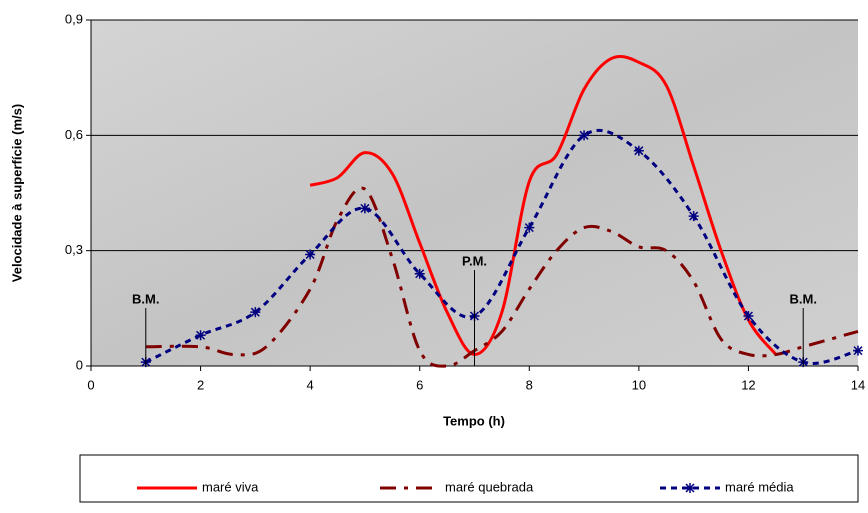 The height and width of the screenshot is (513, 868). Describe the element at coordinates (419, 384) in the screenshot. I see `x-tick-label: 6` at that location.